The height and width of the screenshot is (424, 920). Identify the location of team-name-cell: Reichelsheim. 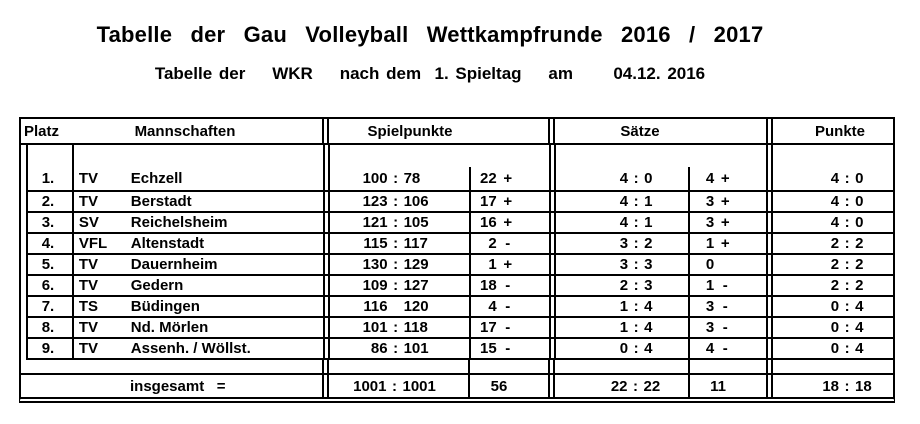
(179, 222).